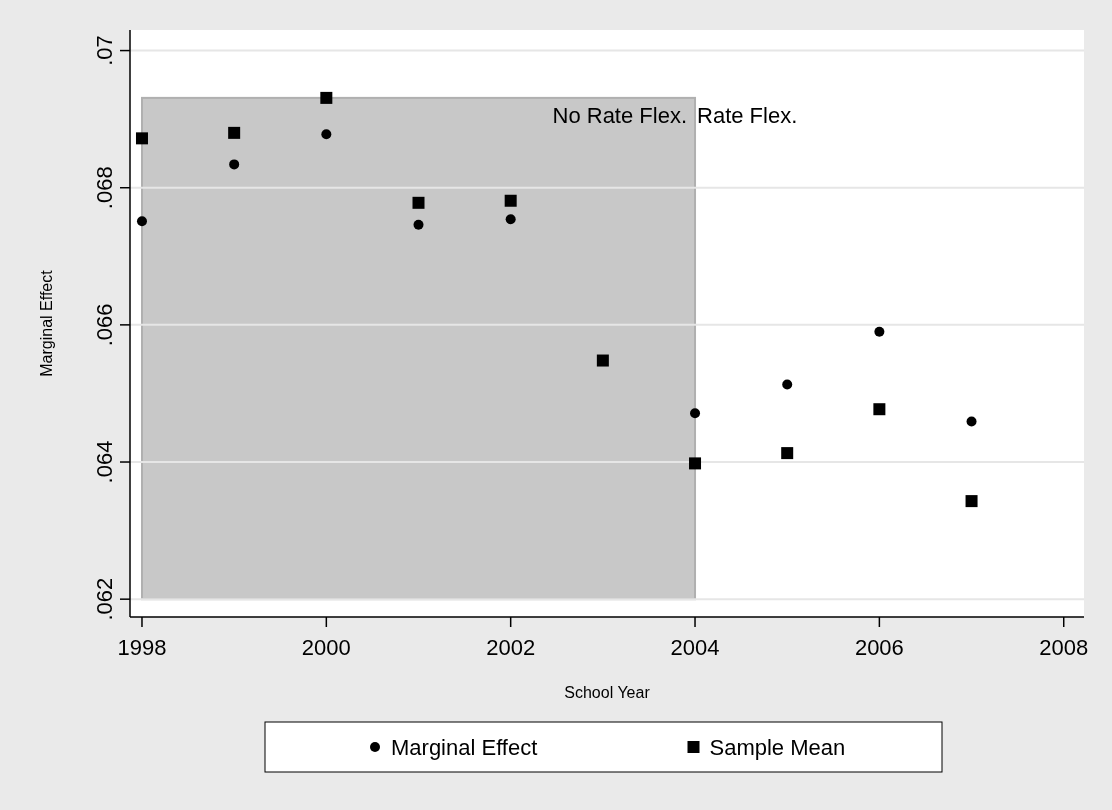 This screenshot has height=810, width=1112. I want to click on band-label: No Rate Flex., so click(620, 115).